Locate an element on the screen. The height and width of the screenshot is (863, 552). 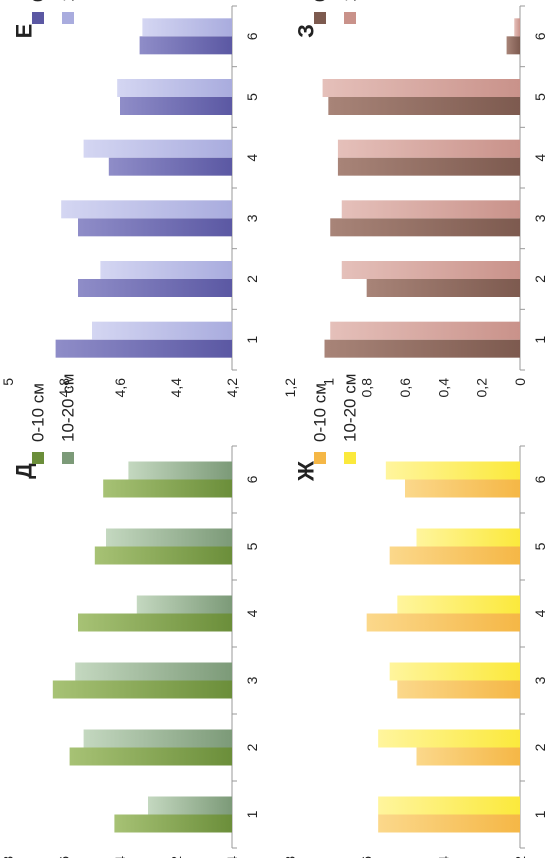
value-tick-label: 0,8 is located at coordinates (367, 388).